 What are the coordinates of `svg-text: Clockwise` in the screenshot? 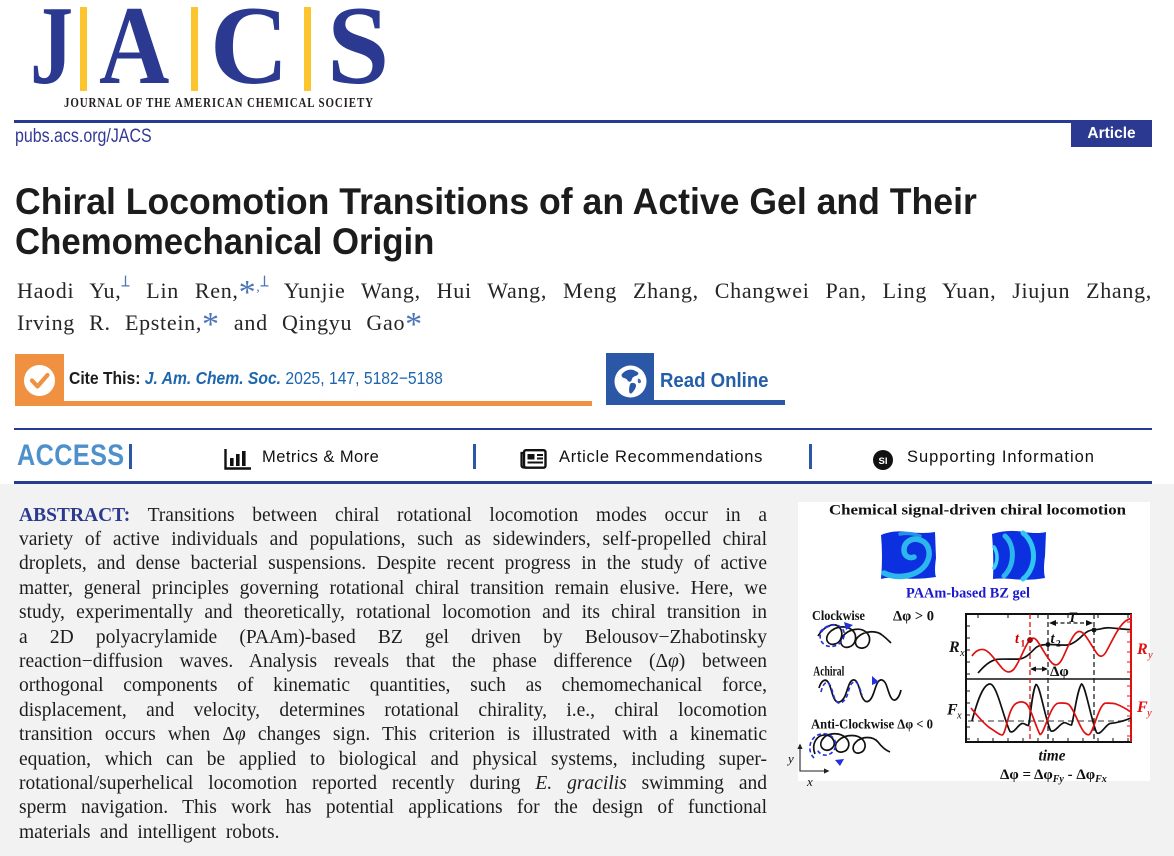 It's located at (838, 615).